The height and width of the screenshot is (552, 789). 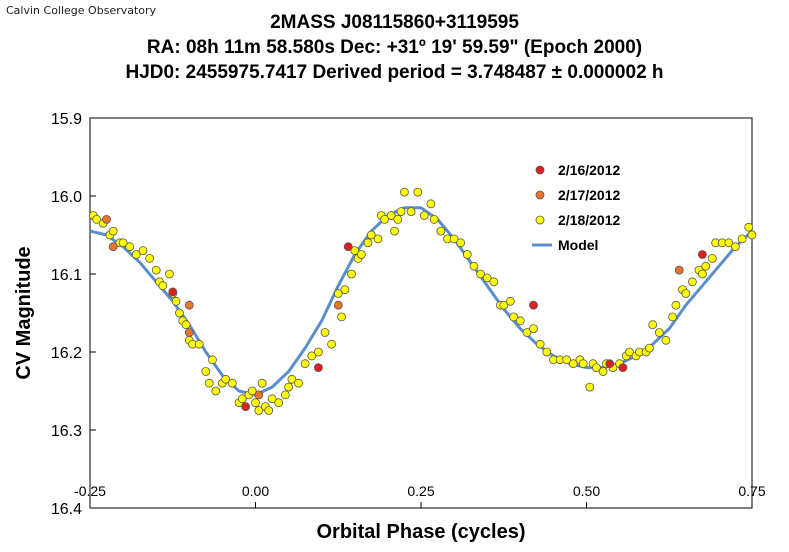 I want to click on legend-label: 2/18/2012, so click(x=589, y=220).